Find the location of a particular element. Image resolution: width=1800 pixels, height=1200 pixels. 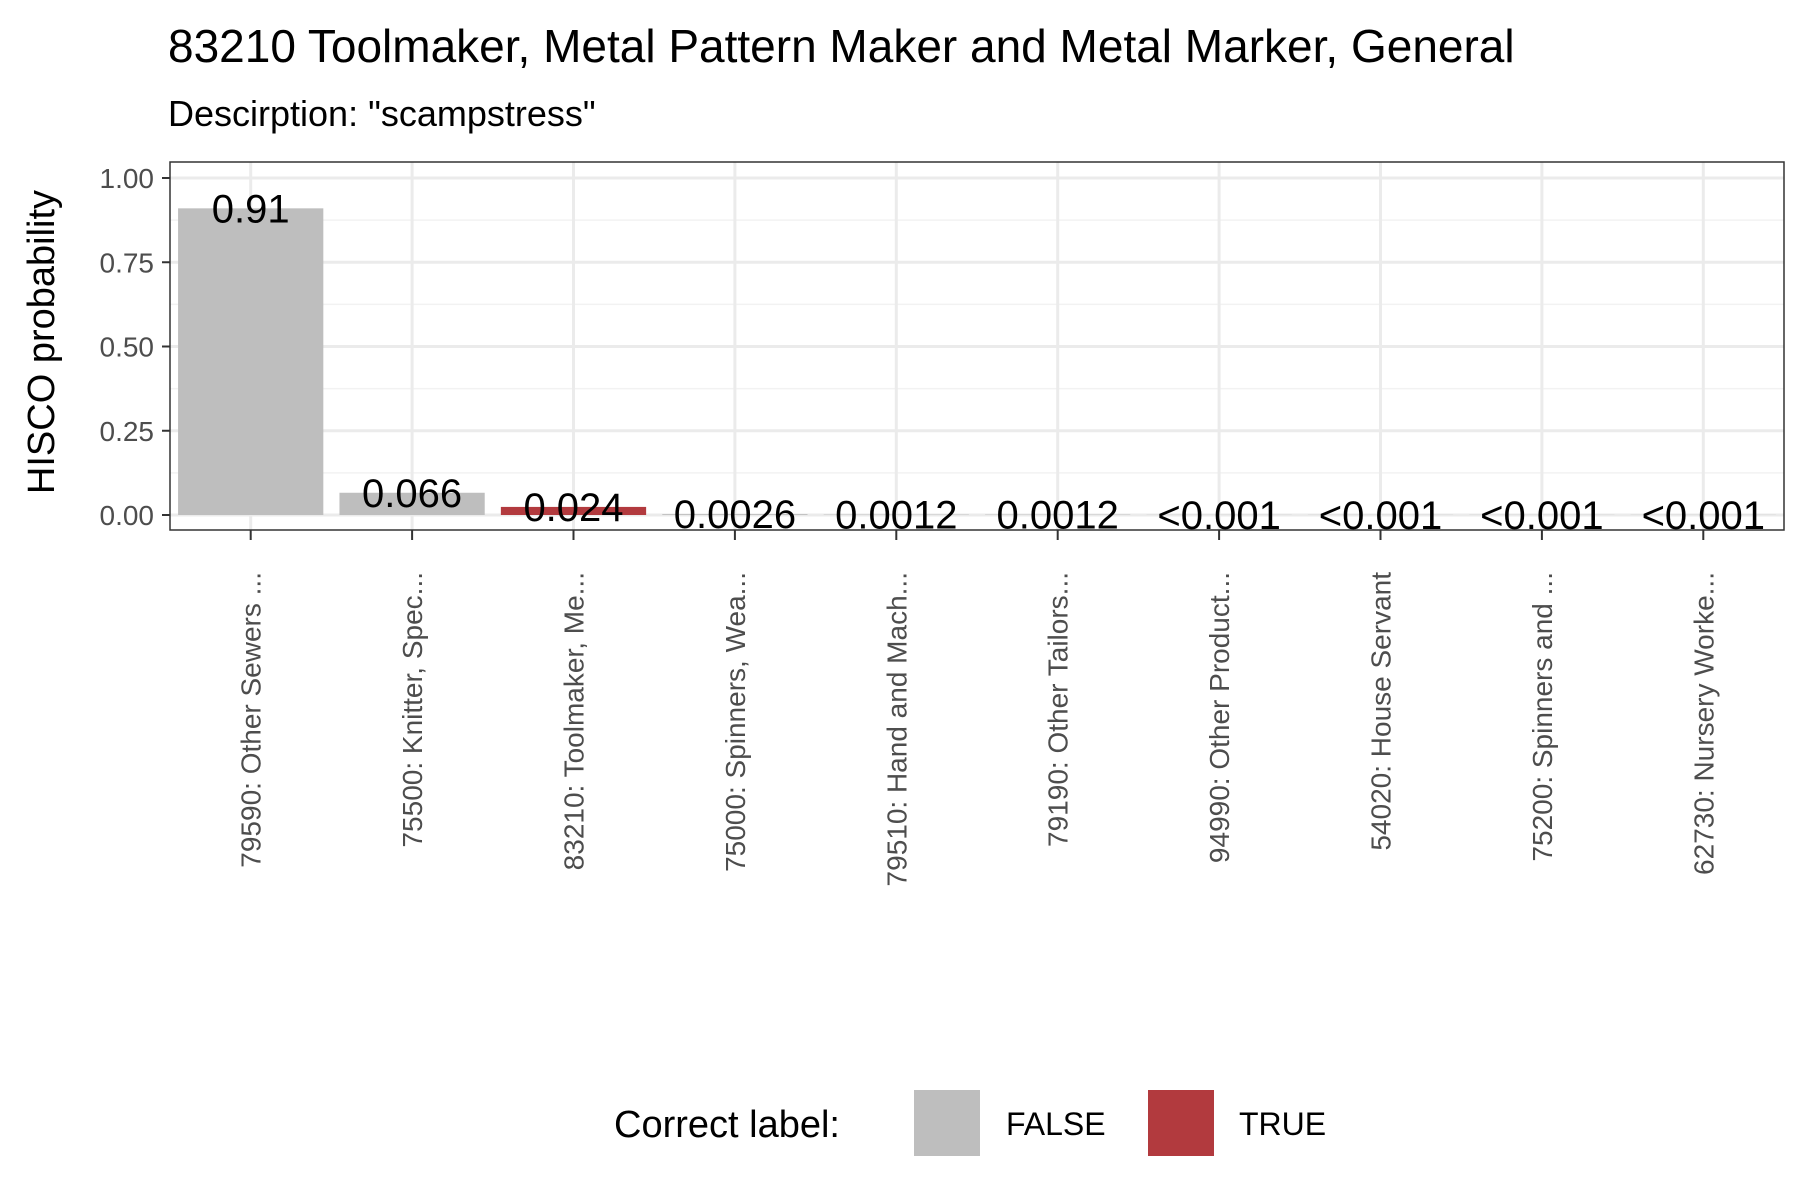

data-label: 0.91 is located at coordinates (251, 209).